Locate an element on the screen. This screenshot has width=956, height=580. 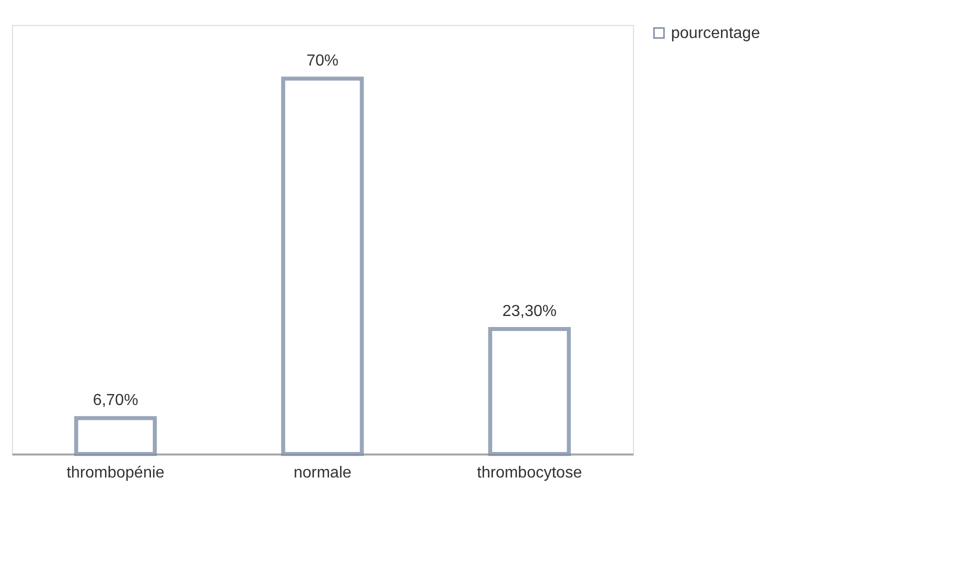
x-tick-label: normale is located at coordinates (323, 473).